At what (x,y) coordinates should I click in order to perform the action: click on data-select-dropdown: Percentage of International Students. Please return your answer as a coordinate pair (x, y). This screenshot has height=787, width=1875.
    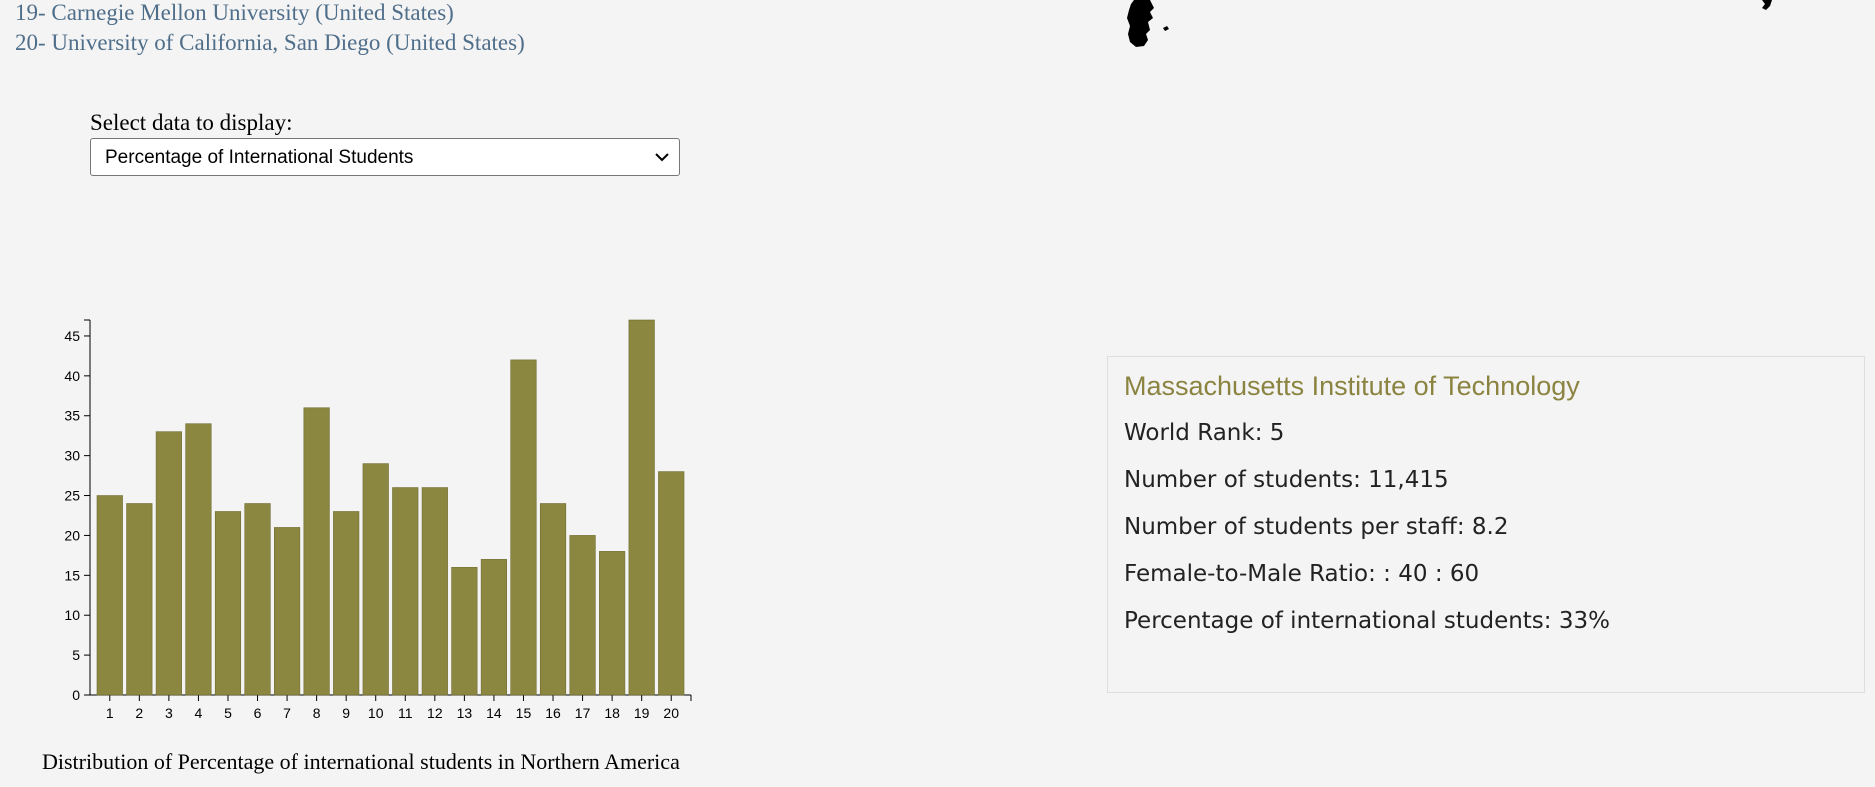
    Looking at the image, I should click on (385, 157).